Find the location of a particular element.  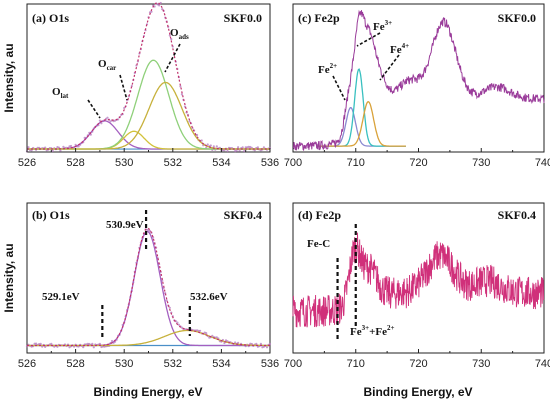

panel-b-tick-label-532: 532 is located at coordinates (173, 364).